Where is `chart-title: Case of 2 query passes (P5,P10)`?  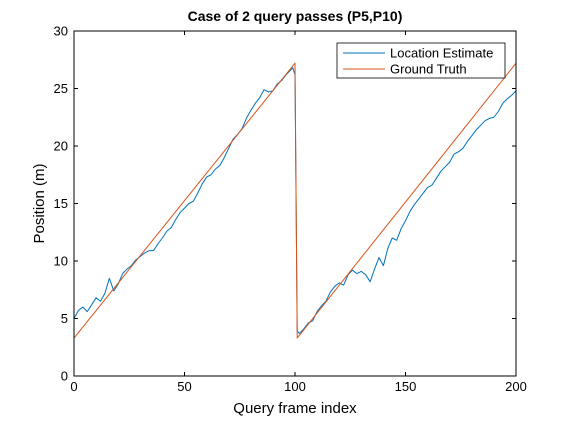 chart-title: Case of 2 query passes (P5,P10) is located at coordinates (295, 16).